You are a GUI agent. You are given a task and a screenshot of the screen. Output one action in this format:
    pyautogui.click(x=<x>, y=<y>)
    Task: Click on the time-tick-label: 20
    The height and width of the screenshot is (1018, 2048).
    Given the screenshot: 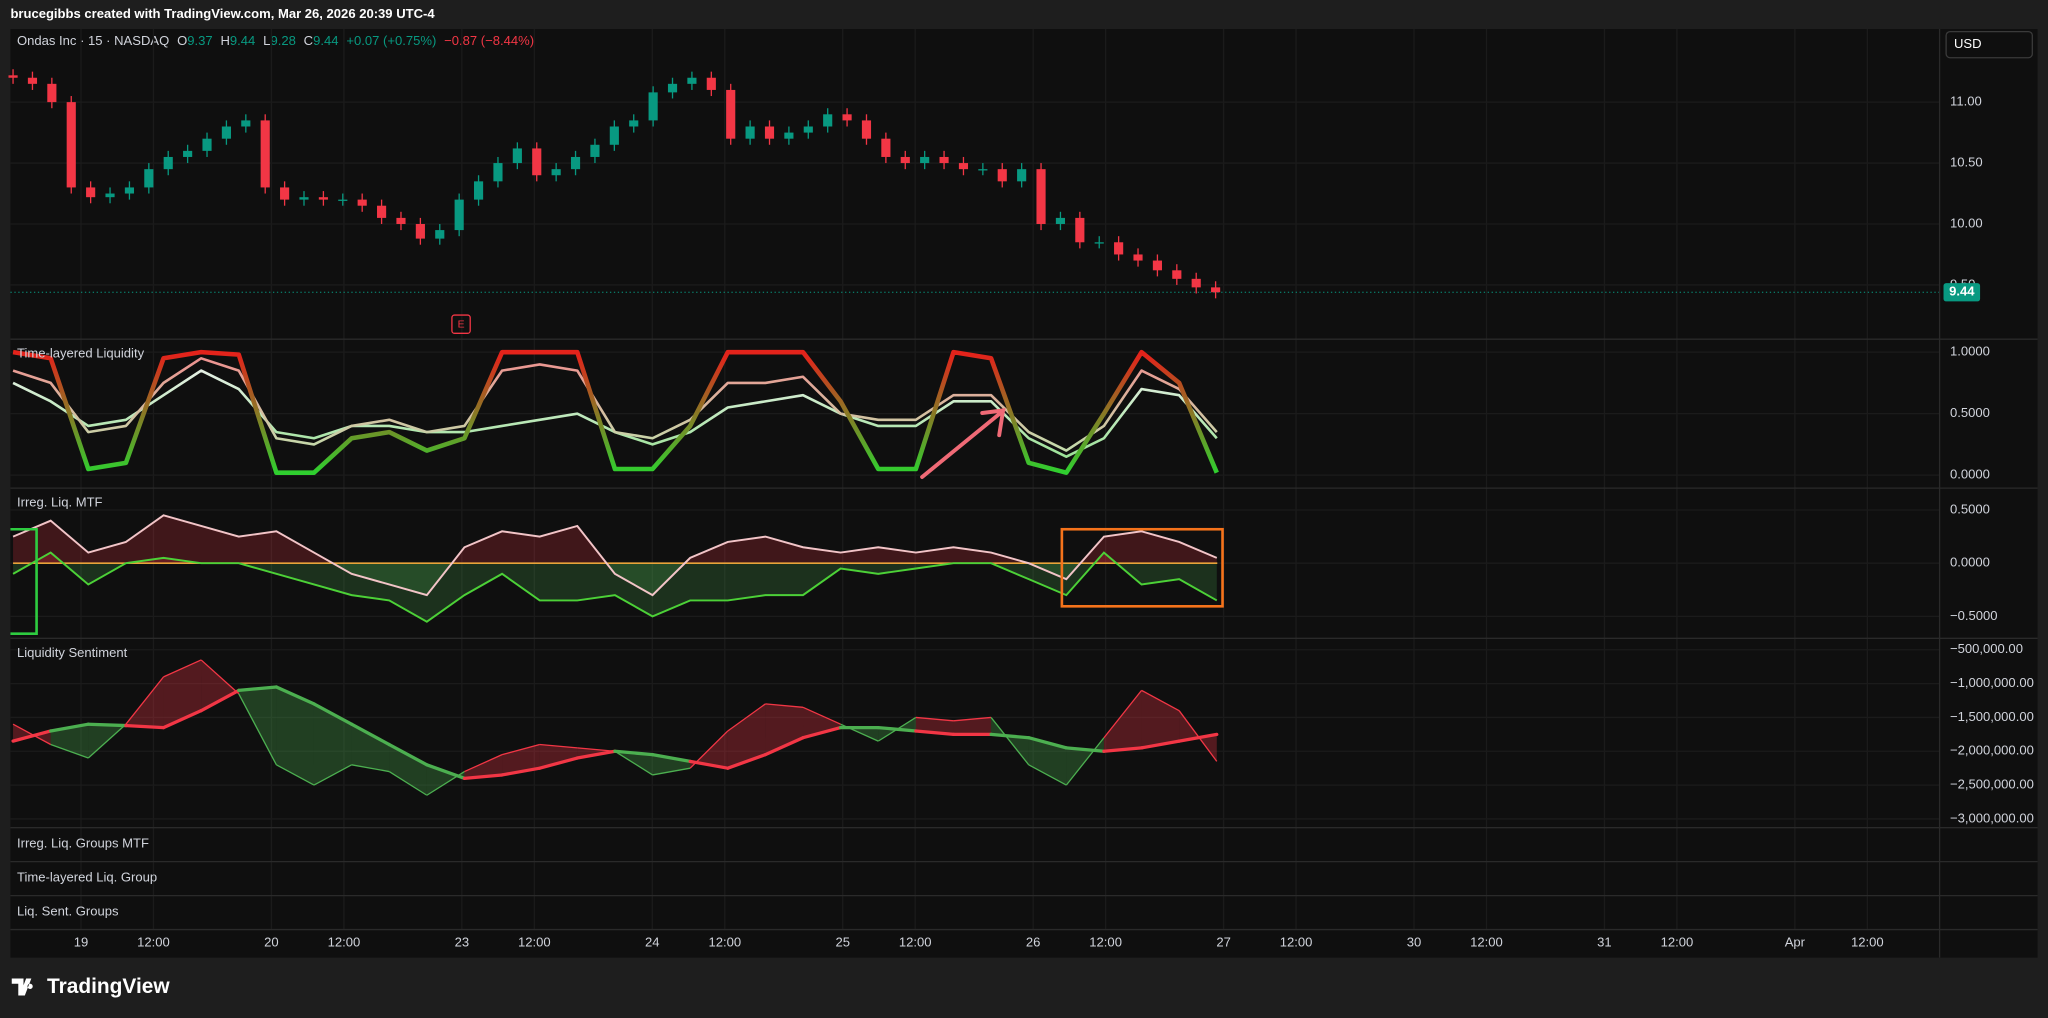 What is the action you would take?
    pyautogui.click(x=271, y=942)
    